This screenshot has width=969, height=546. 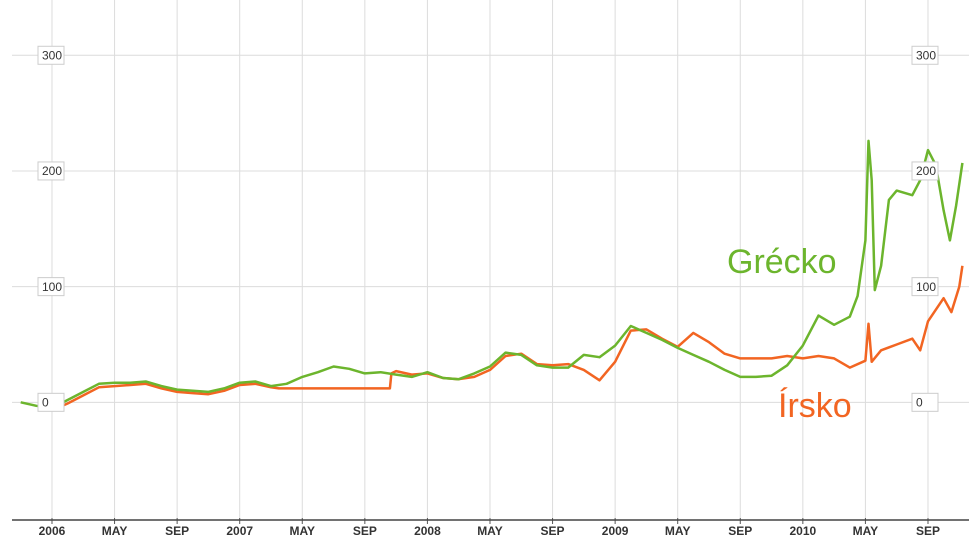 I want to click on series-label-grecko: Grécko, so click(x=782, y=262).